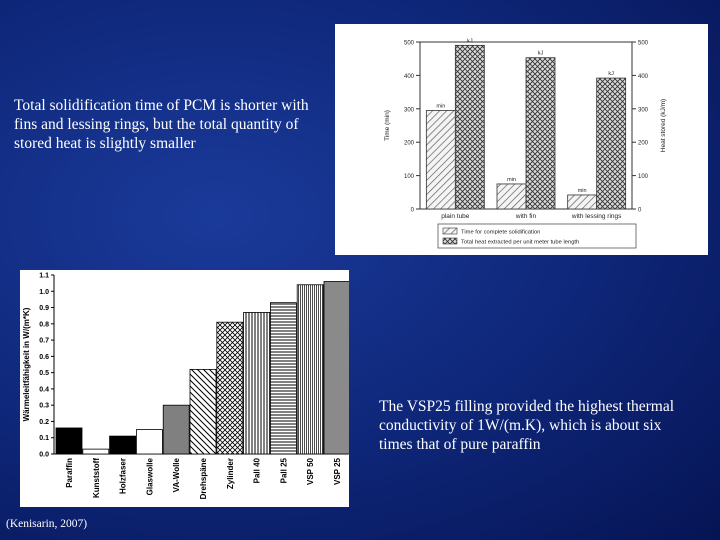  What do you see at coordinates (44, 308) in the screenshot?
I see `y-tick-label: 0.9` at bounding box center [44, 308].